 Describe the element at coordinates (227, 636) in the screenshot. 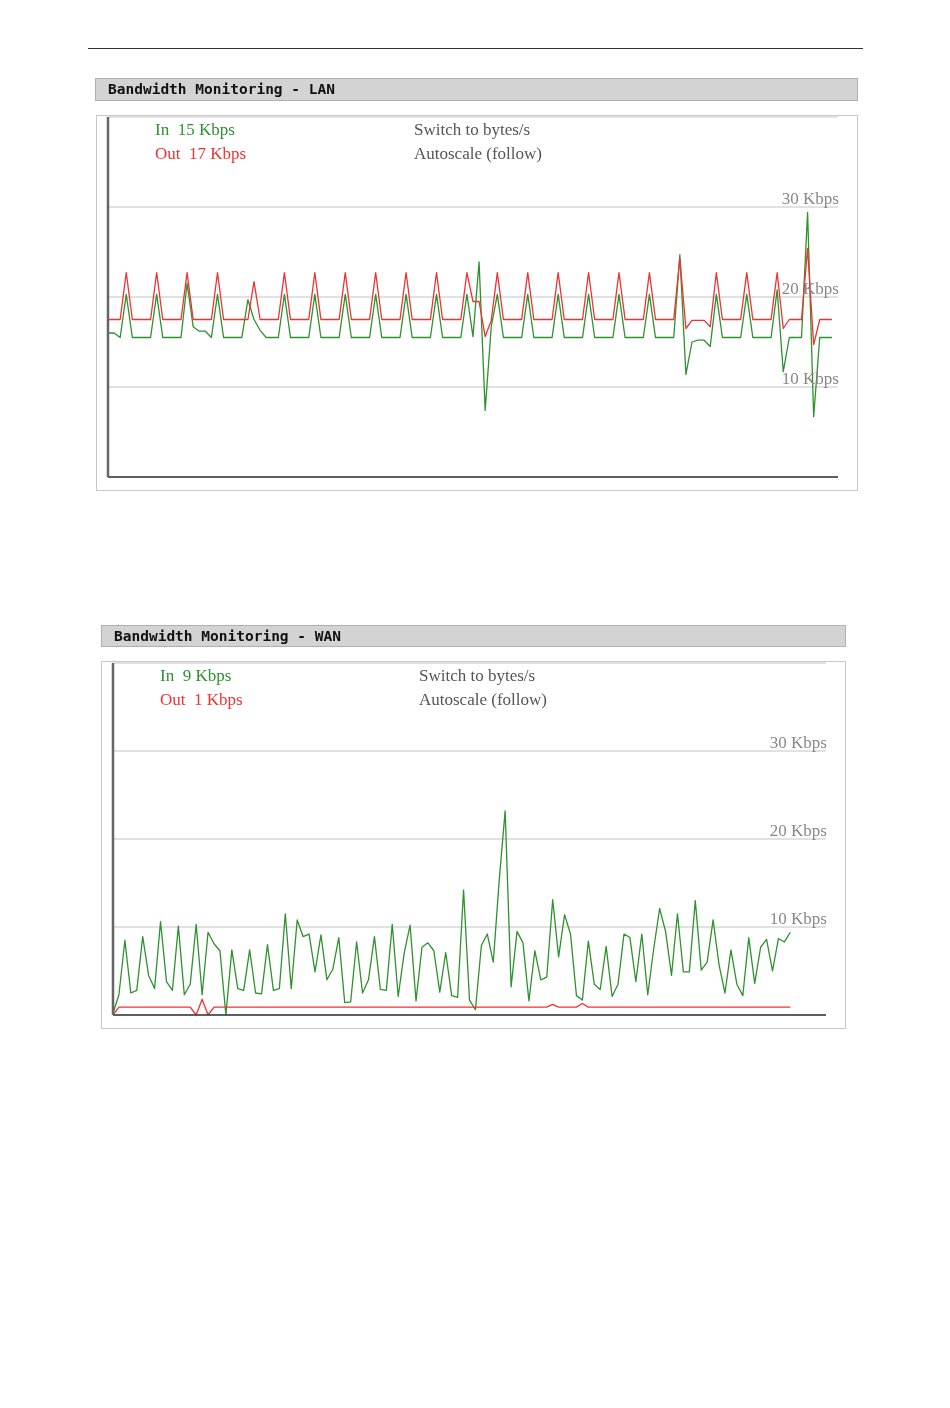

I see `chart-title: Bandwidth Monitoring - WAN` at that location.